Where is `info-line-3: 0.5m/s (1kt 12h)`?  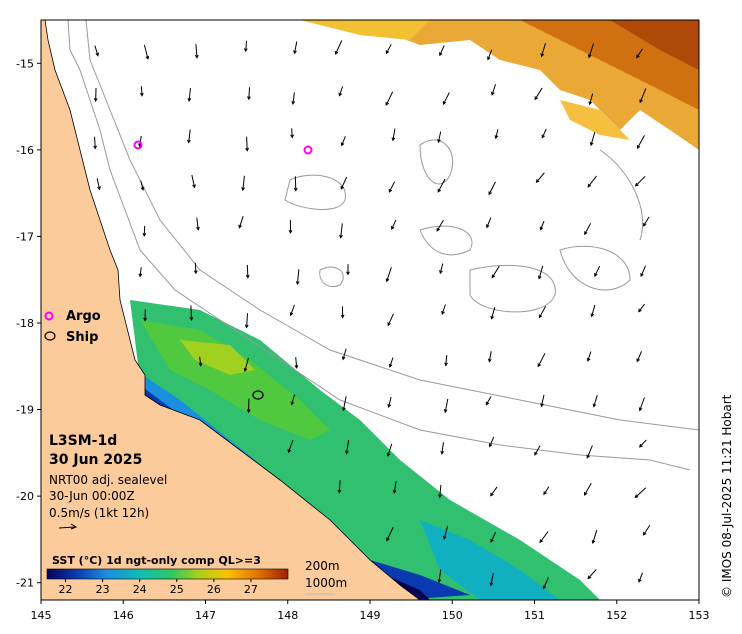 info-line-3: 0.5m/s (1kt 12h) is located at coordinates (99, 513).